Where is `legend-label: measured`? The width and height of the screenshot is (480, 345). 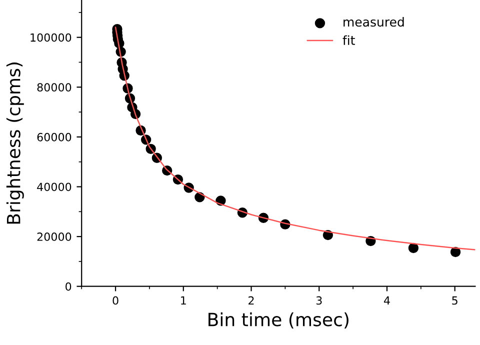
legend-label: measured is located at coordinates (374, 21).